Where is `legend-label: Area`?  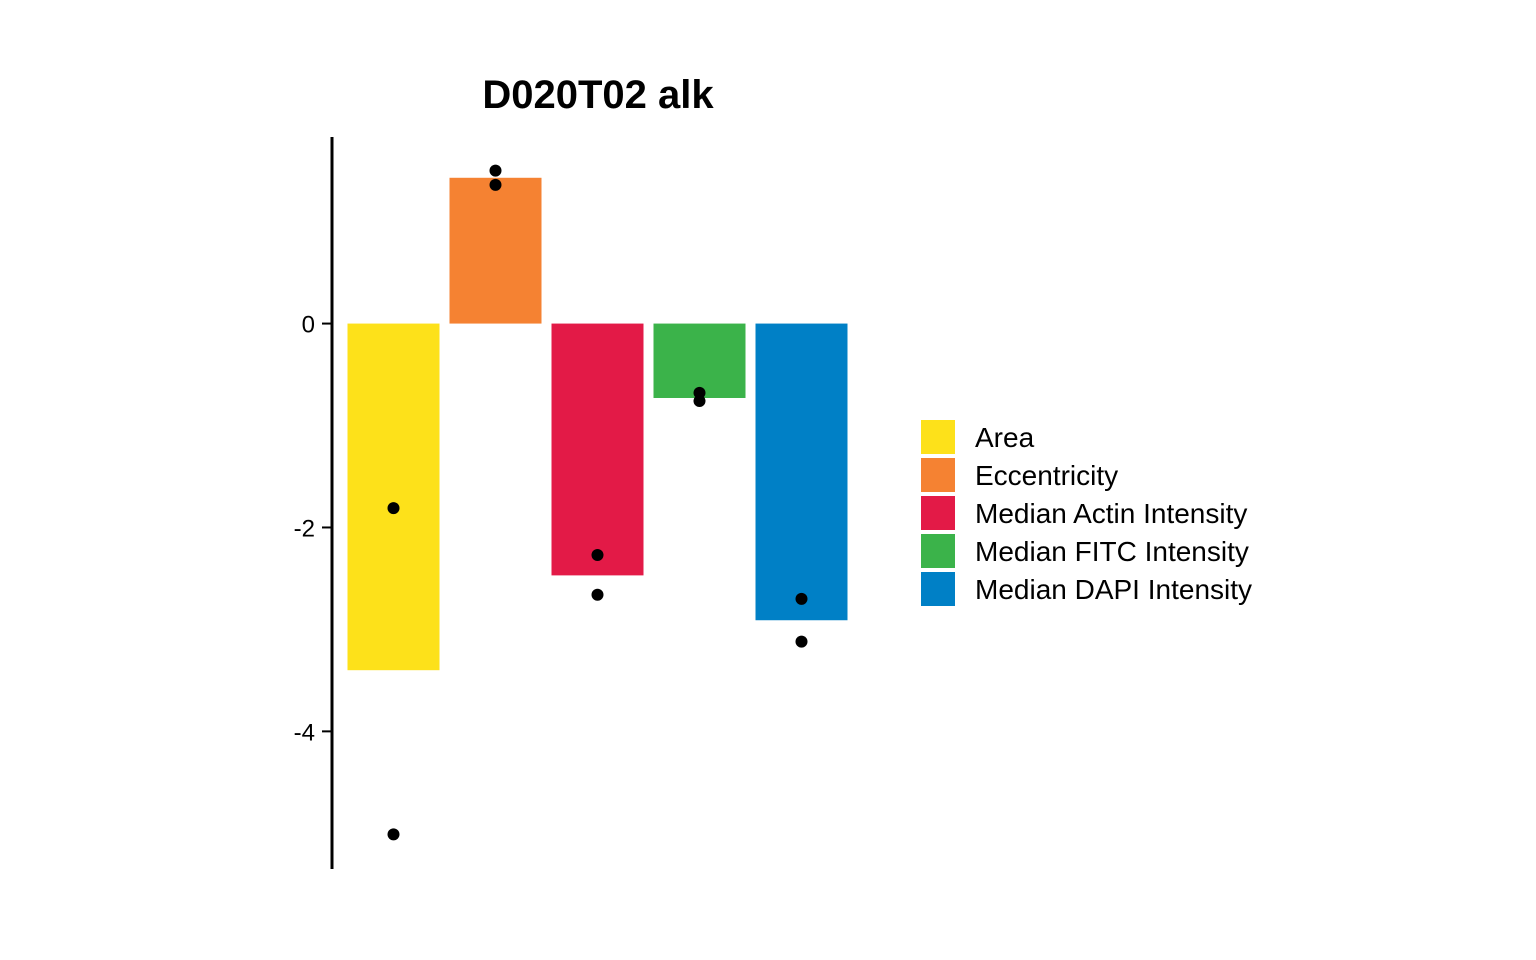 legend-label: Area is located at coordinates (1005, 437).